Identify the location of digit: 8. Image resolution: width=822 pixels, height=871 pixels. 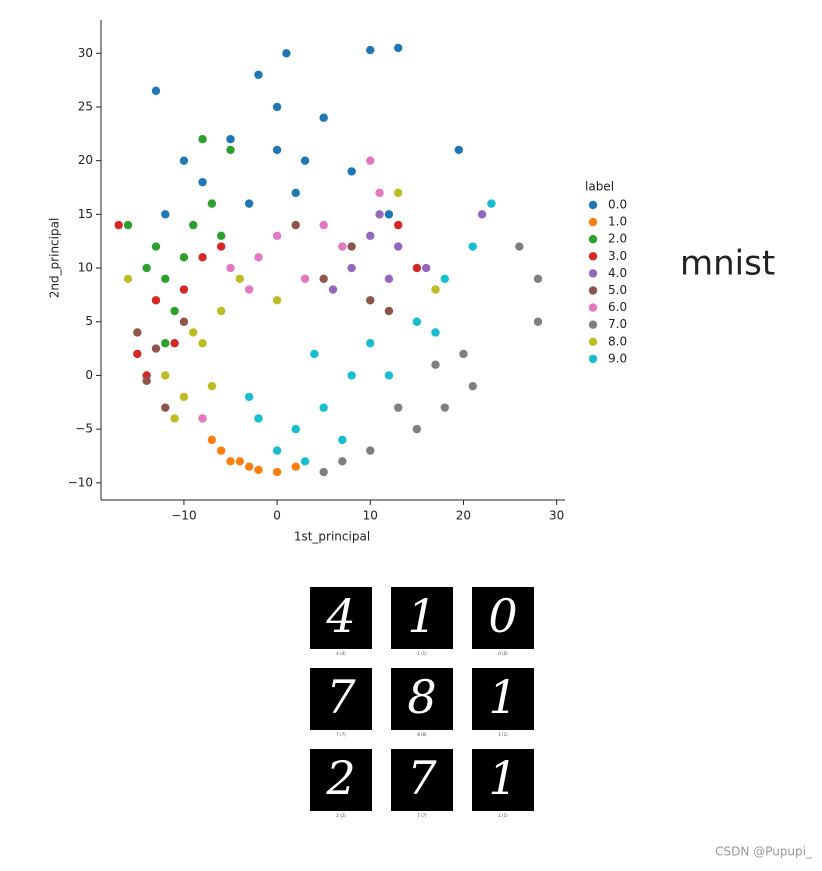
(421, 697).